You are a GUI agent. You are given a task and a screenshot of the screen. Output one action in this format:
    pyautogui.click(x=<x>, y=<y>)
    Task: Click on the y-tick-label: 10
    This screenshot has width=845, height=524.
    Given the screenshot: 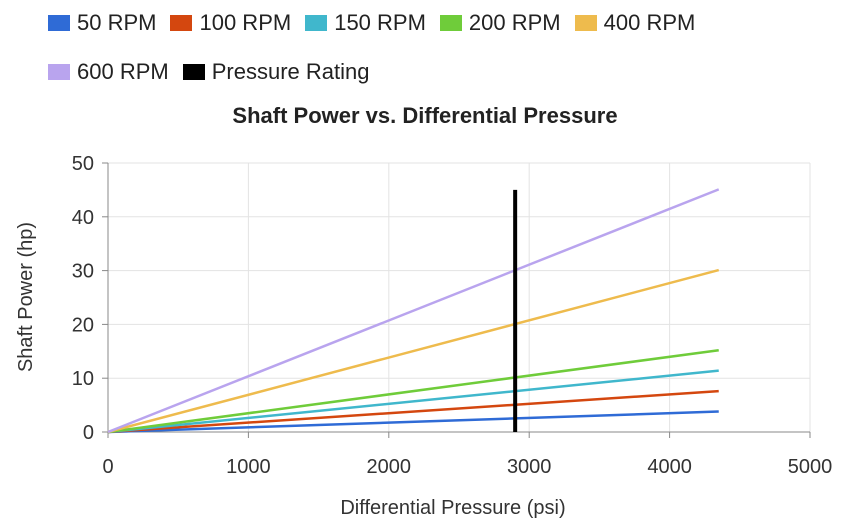 What is the action you would take?
    pyautogui.click(x=83, y=379)
    